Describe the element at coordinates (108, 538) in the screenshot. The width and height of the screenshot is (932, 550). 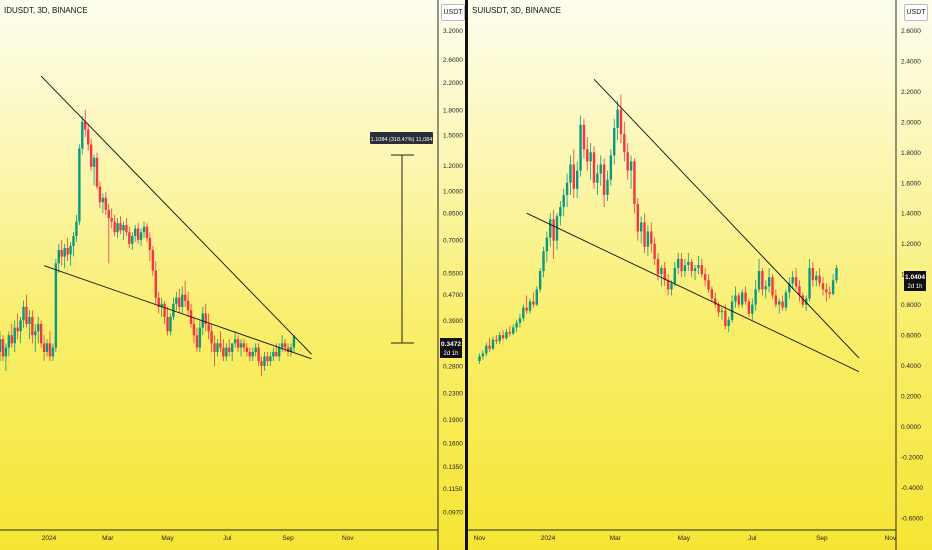
I see `x-tick-label: Mar` at that location.